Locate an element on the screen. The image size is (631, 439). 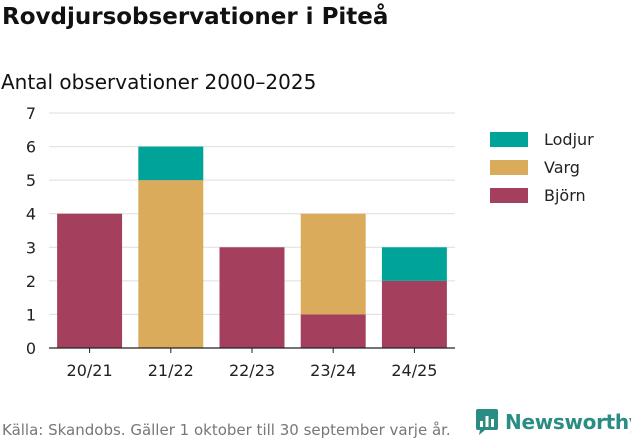
x-tick-label: 20/21 is located at coordinates (90, 370).